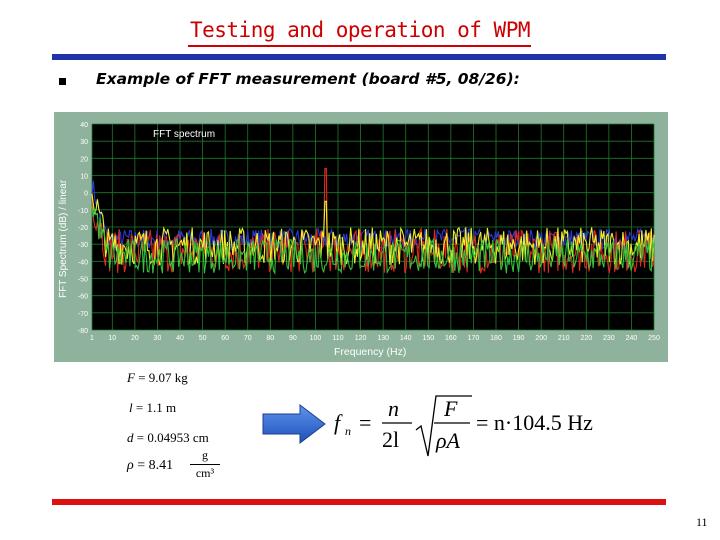  What do you see at coordinates (153, 465) in the screenshot?
I see `param-density-value: = 8.41` at bounding box center [153, 465].